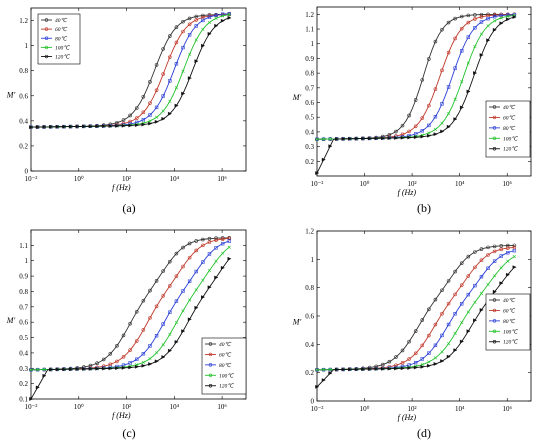 The image size is (550, 443). I want to click on x-tick-label: 10², so click(126, 179).